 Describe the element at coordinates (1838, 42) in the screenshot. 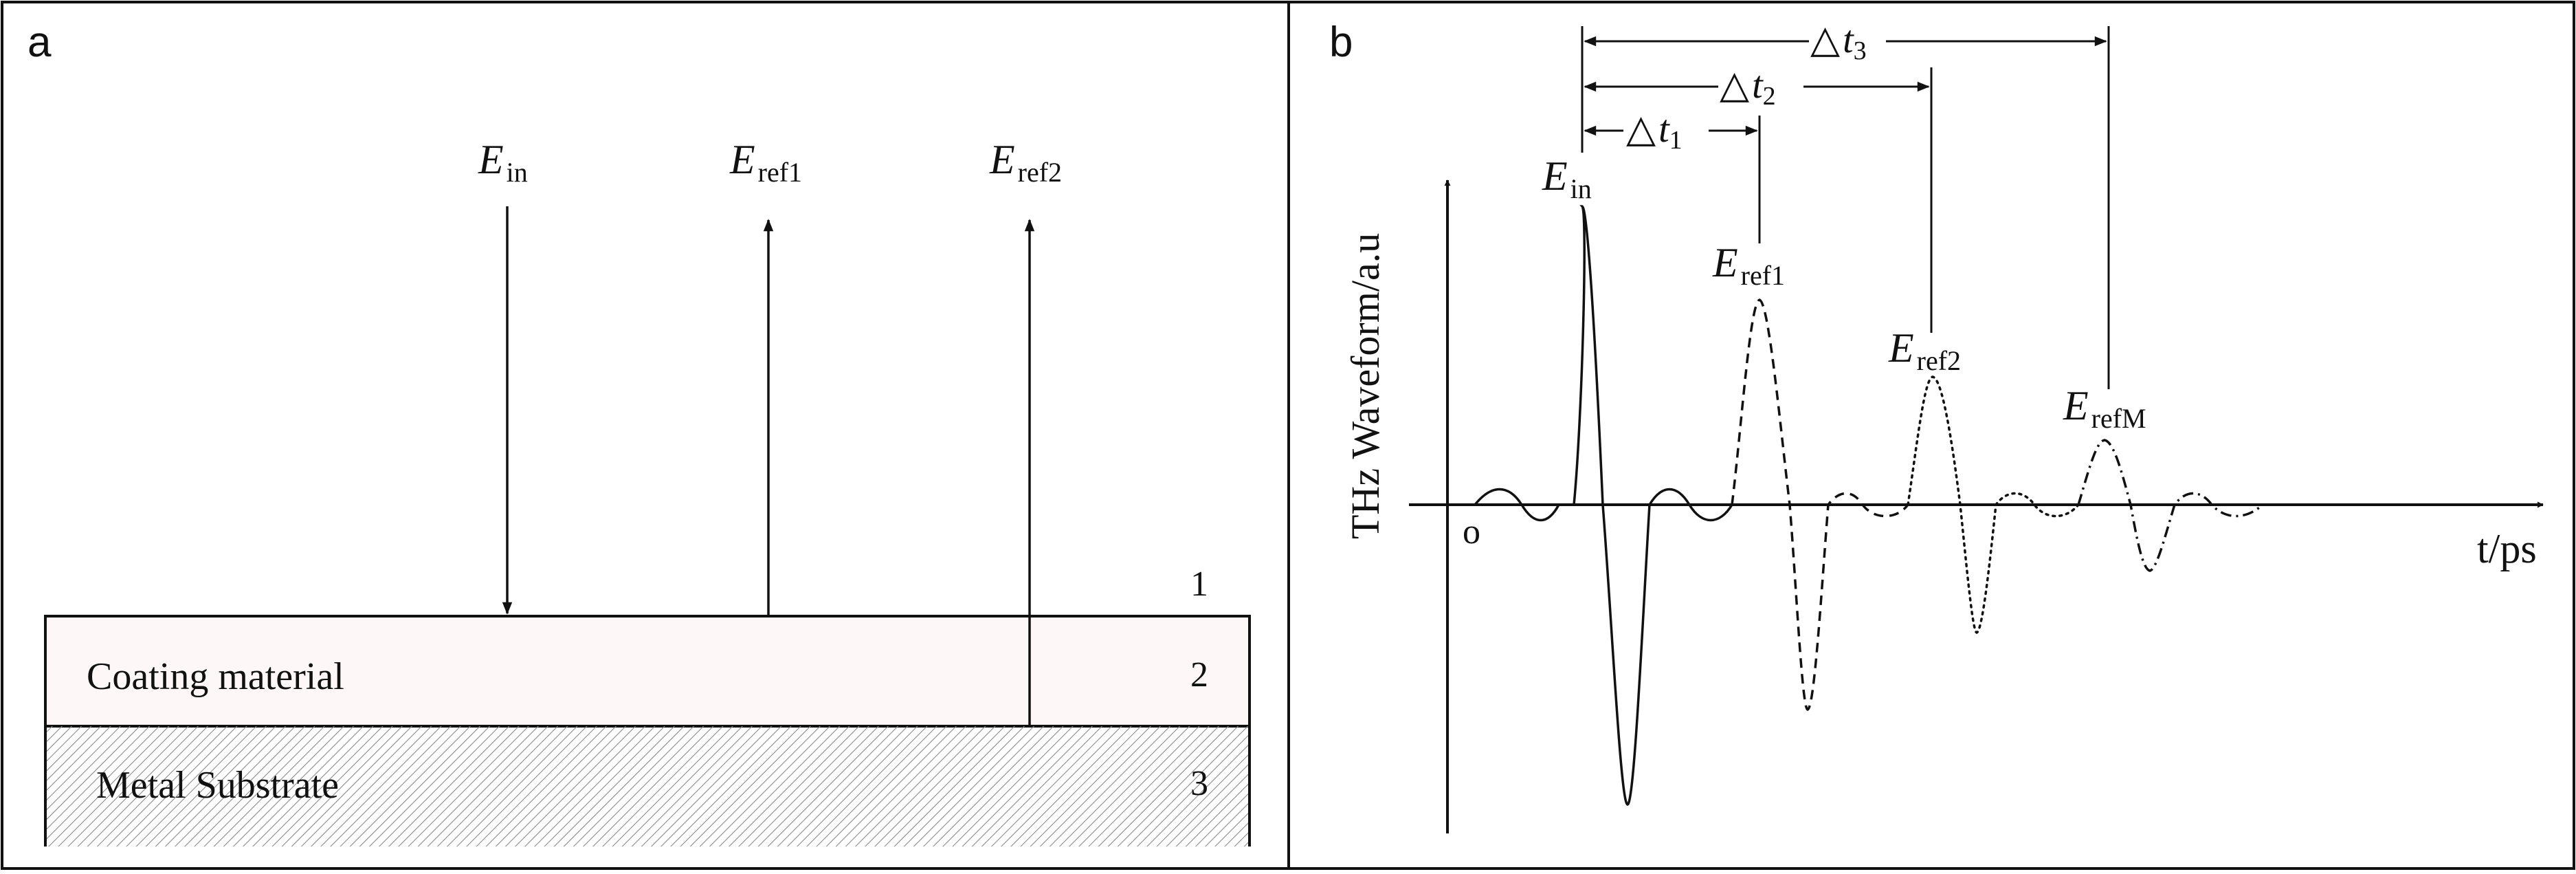

I see `delay-3-label: △t3` at that location.